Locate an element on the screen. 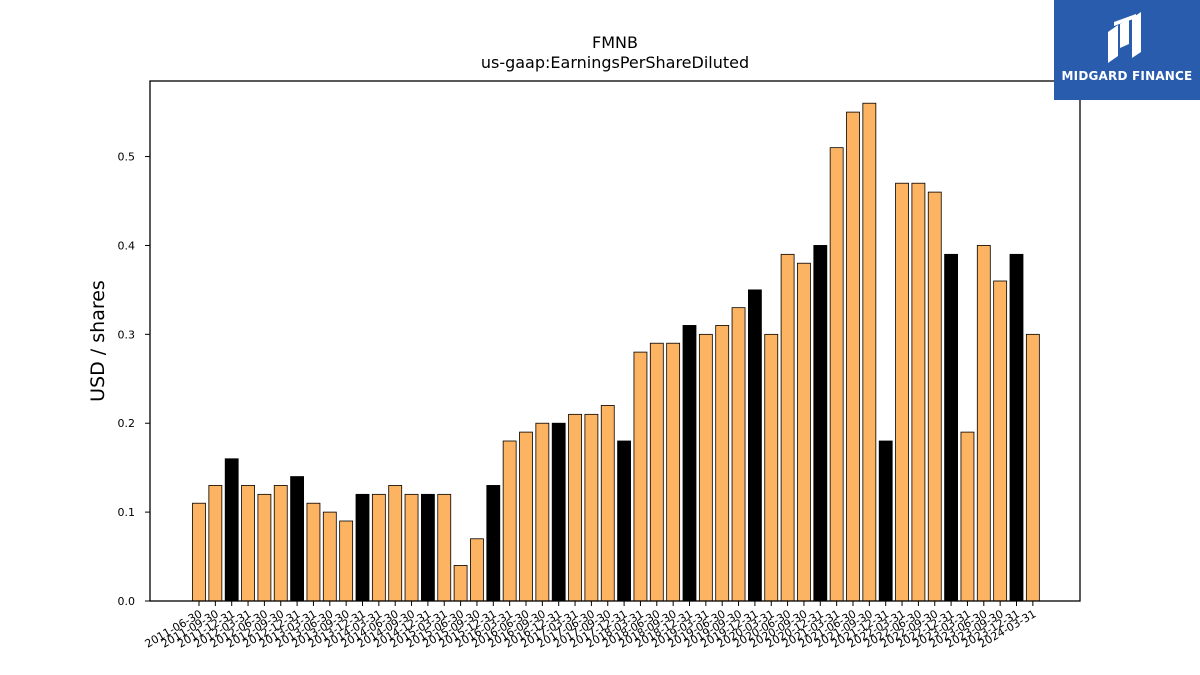 This screenshot has height=675, width=1200. y-axis: 0.0 0.1 0.2 0.3 0.4 0.5 is located at coordinates (134, 379).